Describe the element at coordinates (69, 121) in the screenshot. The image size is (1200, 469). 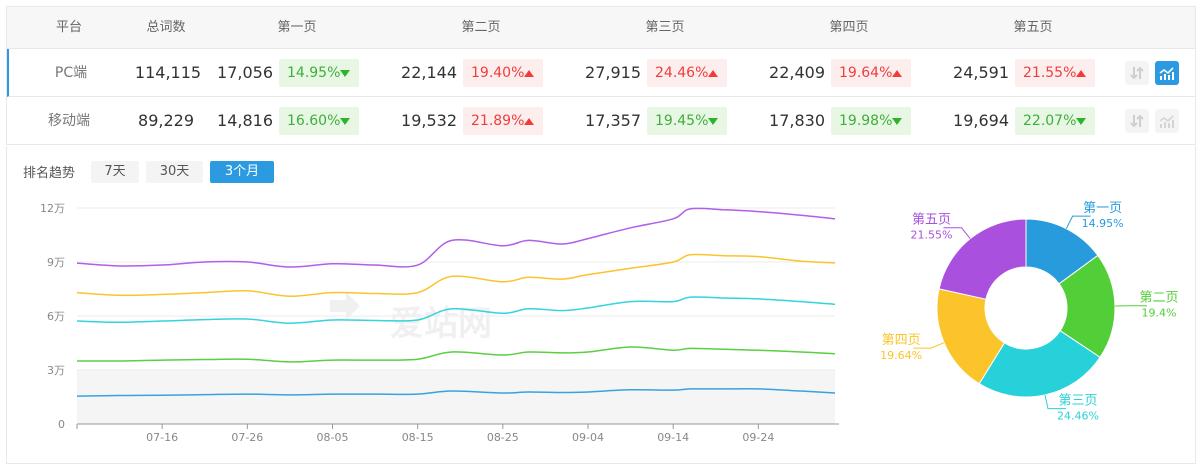
I see `platform-name: 移动端` at that location.